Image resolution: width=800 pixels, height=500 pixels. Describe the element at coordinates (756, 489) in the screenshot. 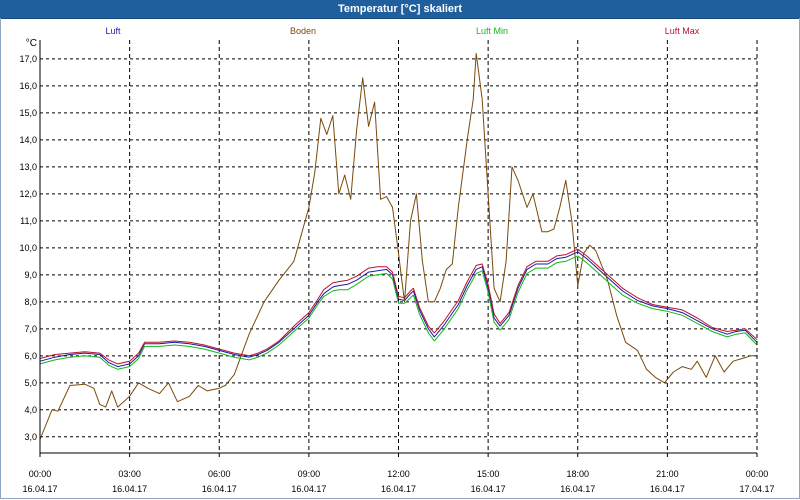

I see `x-tick-date: 17.04.17` at that location.